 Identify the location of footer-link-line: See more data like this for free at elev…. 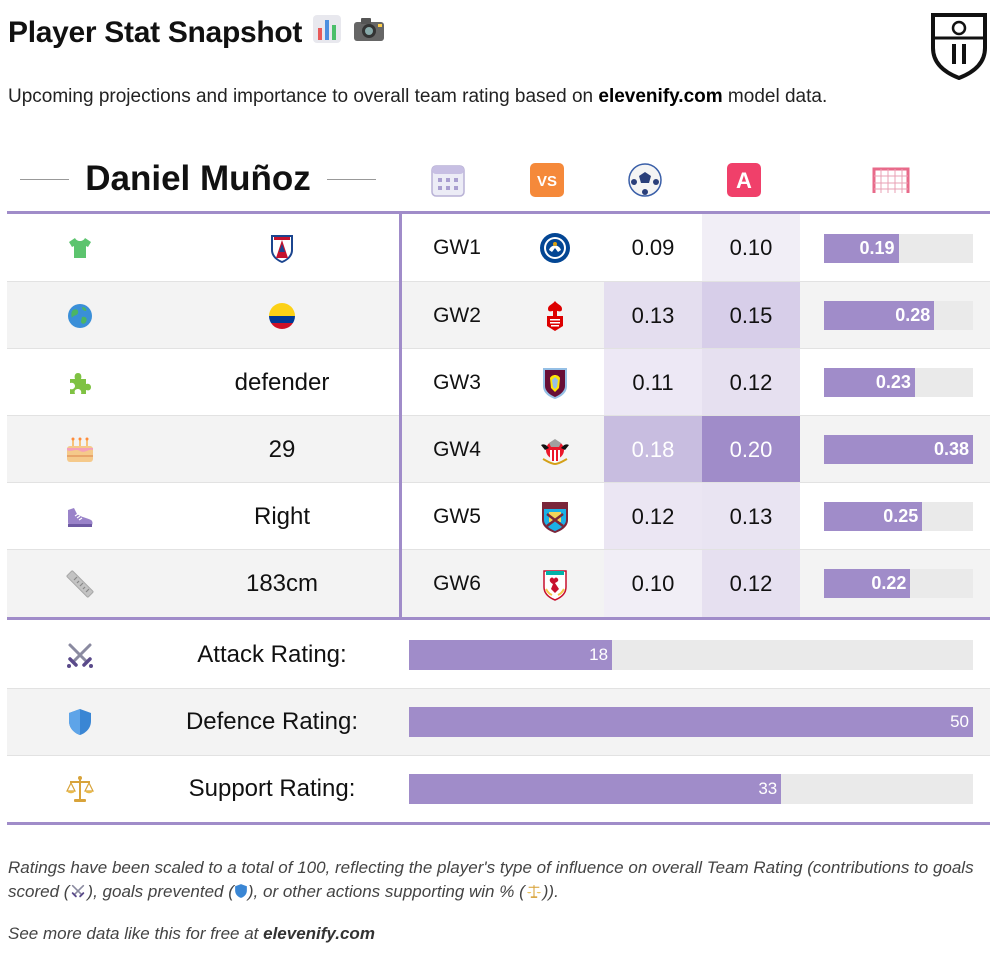
(191, 933).